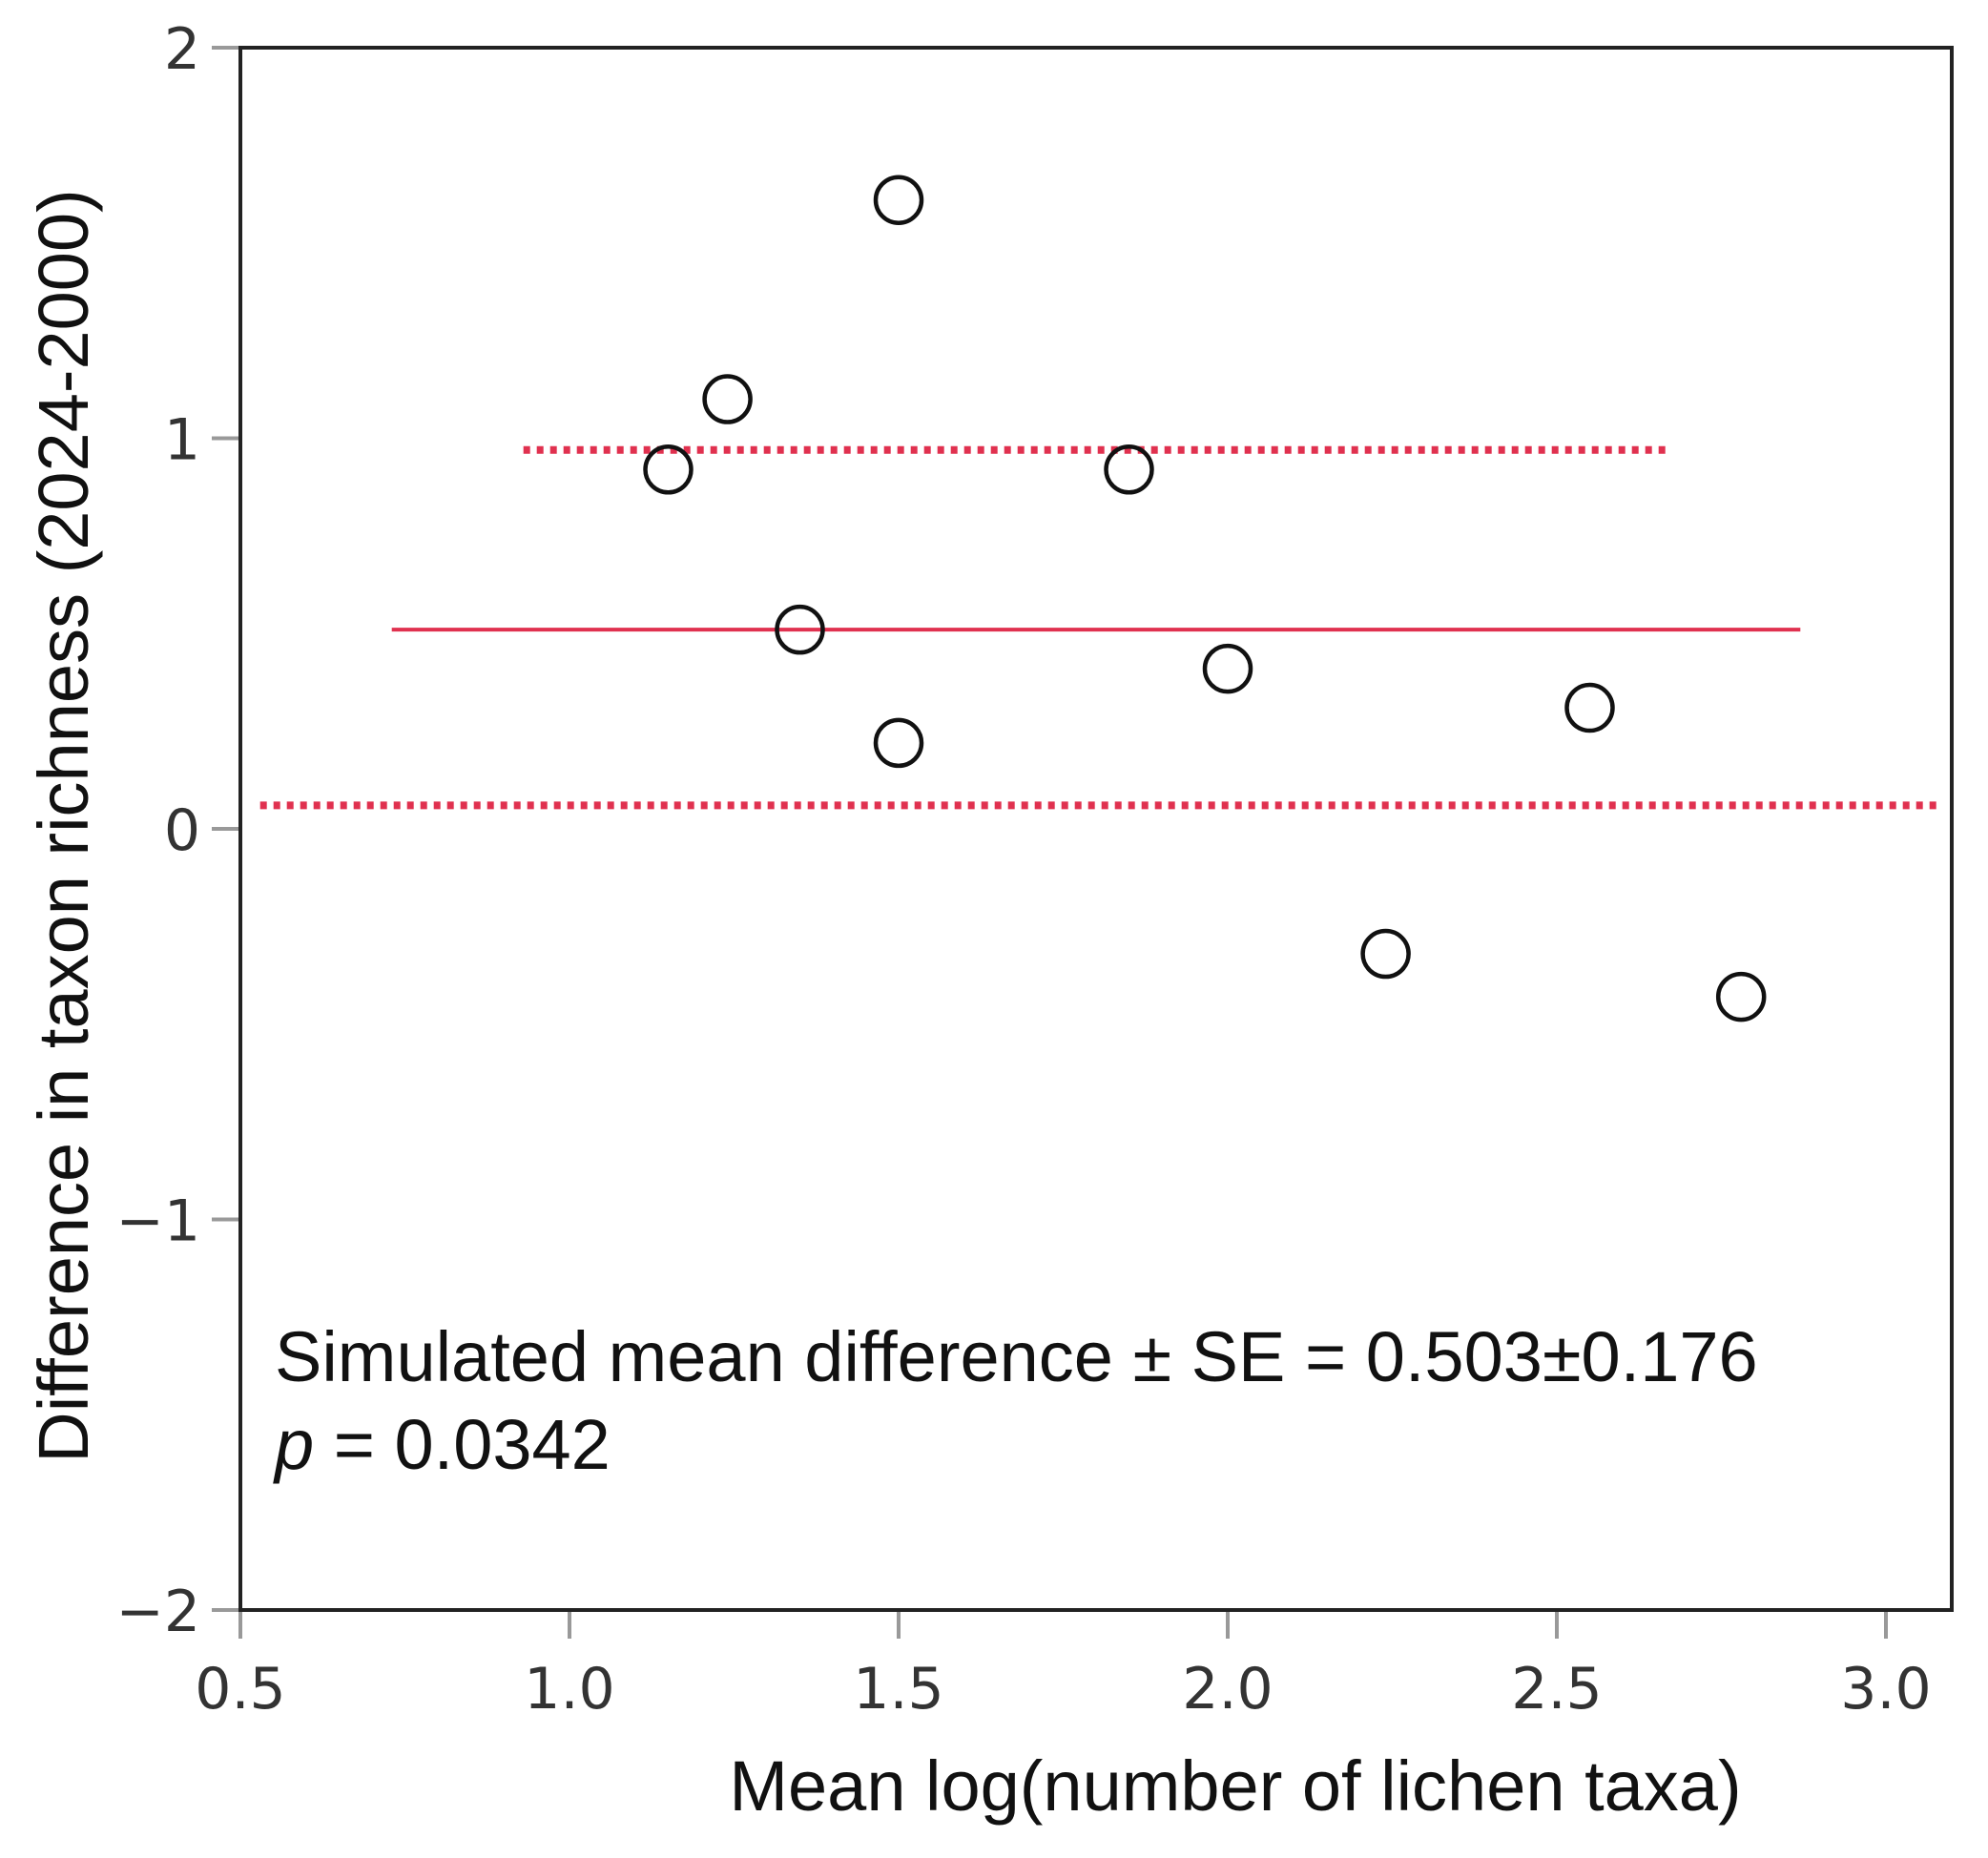 The width and height of the screenshot is (1988, 1858). What do you see at coordinates (182, 440) in the screenshot?
I see `y-tick-label: 1` at bounding box center [182, 440].